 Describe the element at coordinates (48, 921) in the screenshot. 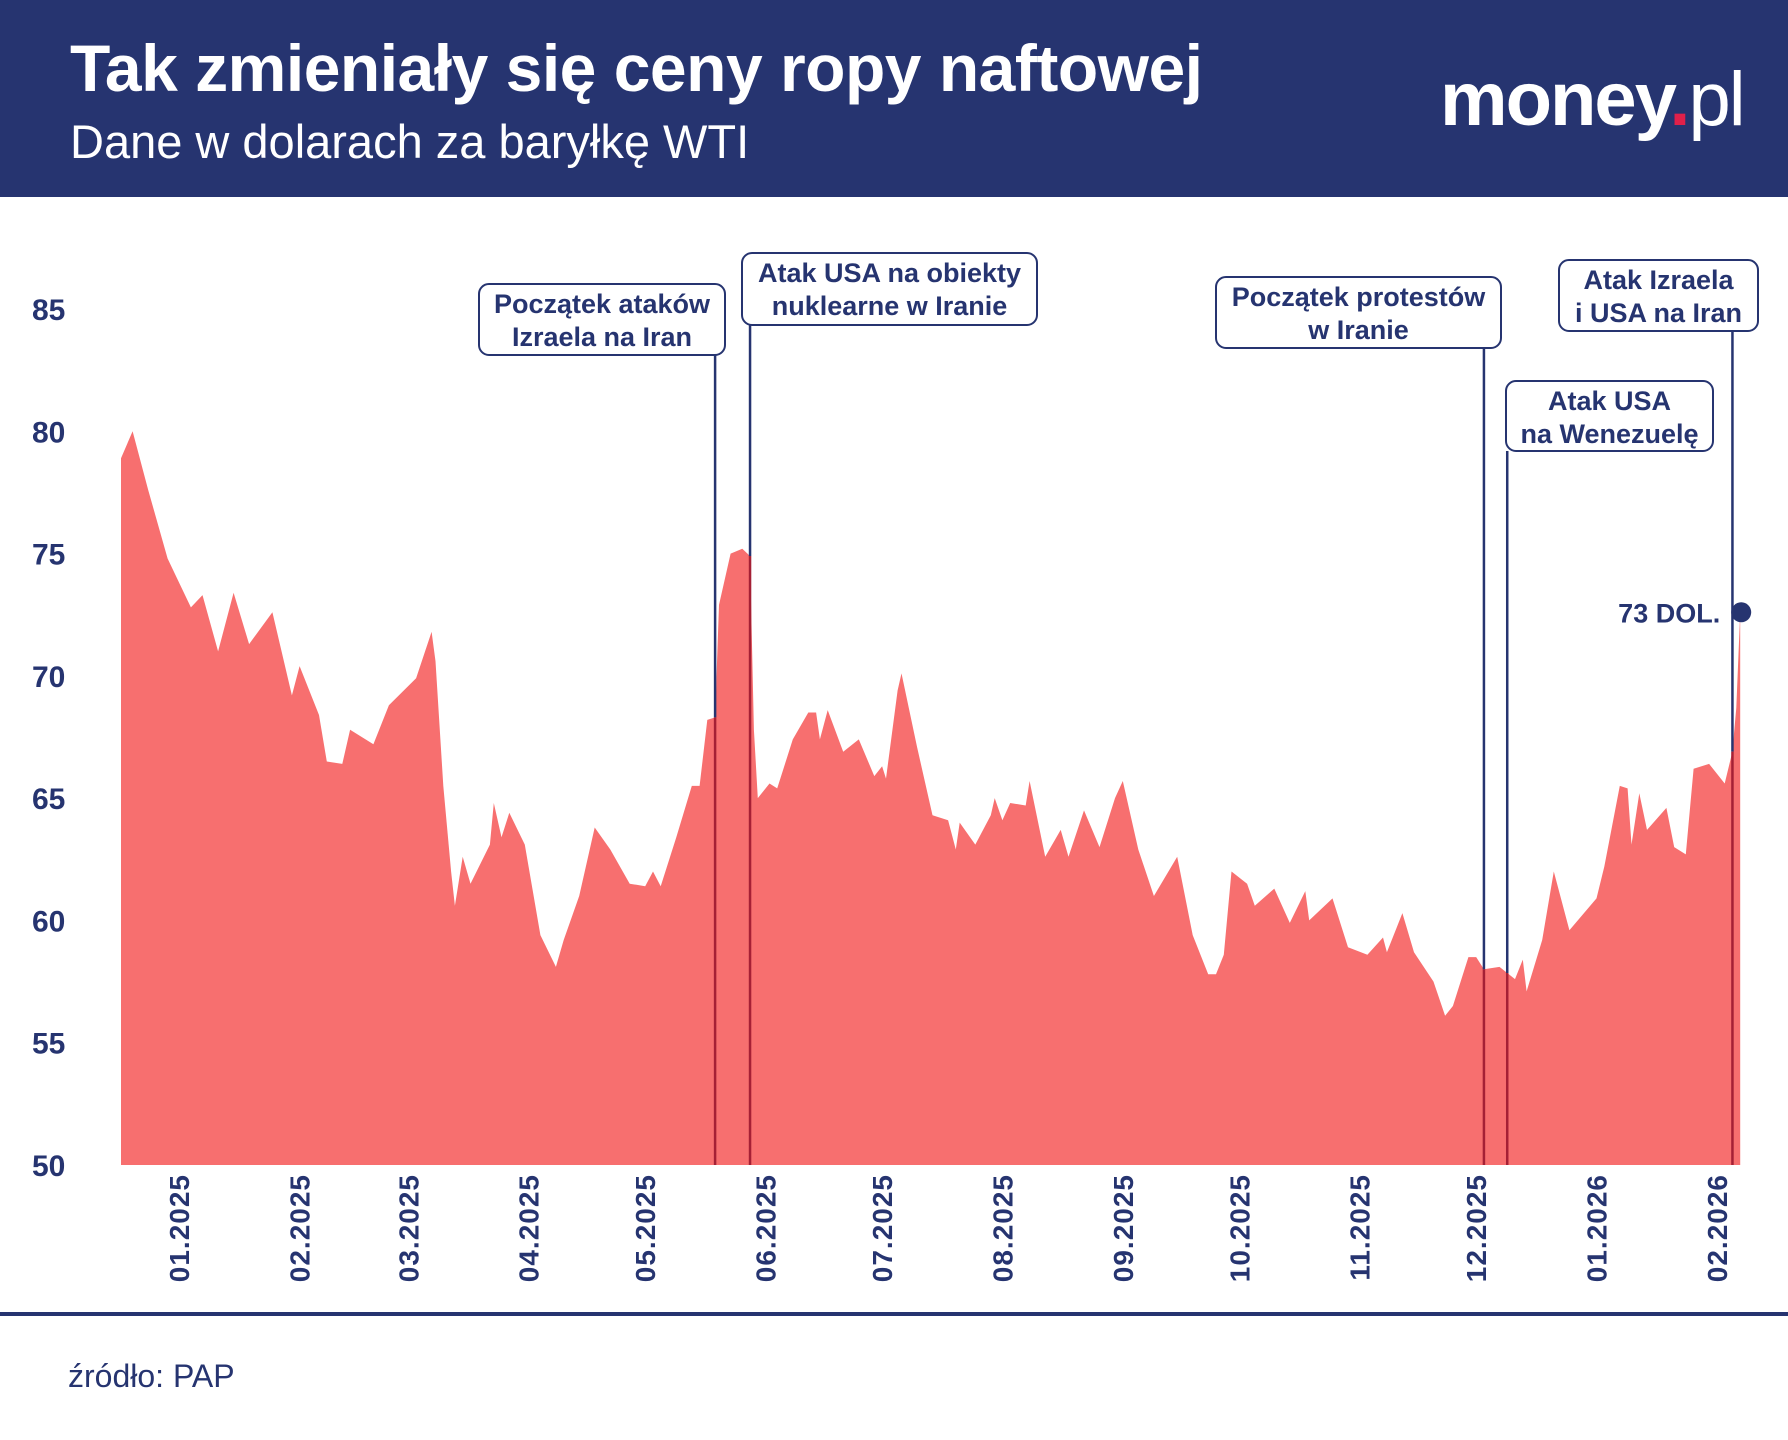

I see `y-tick-label: 60` at that location.